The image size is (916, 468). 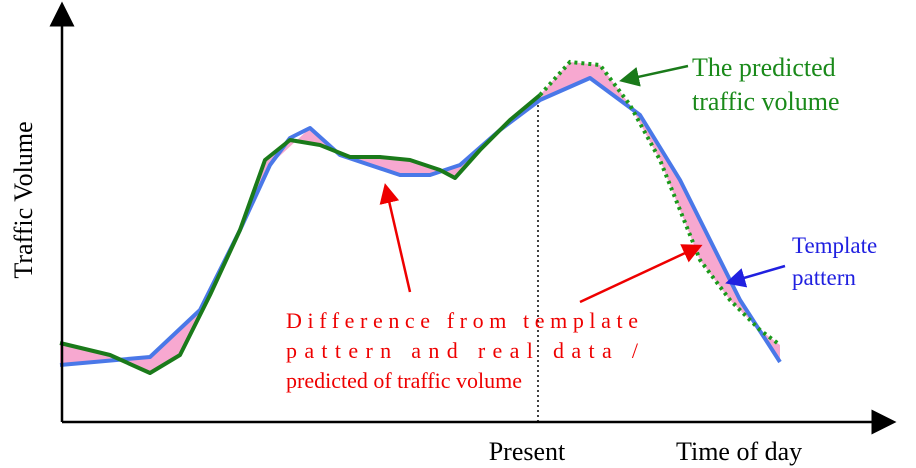 What do you see at coordinates (404, 380) in the screenshot?
I see `difference-label: predicted of traffic volume` at bounding box center [404, 380].